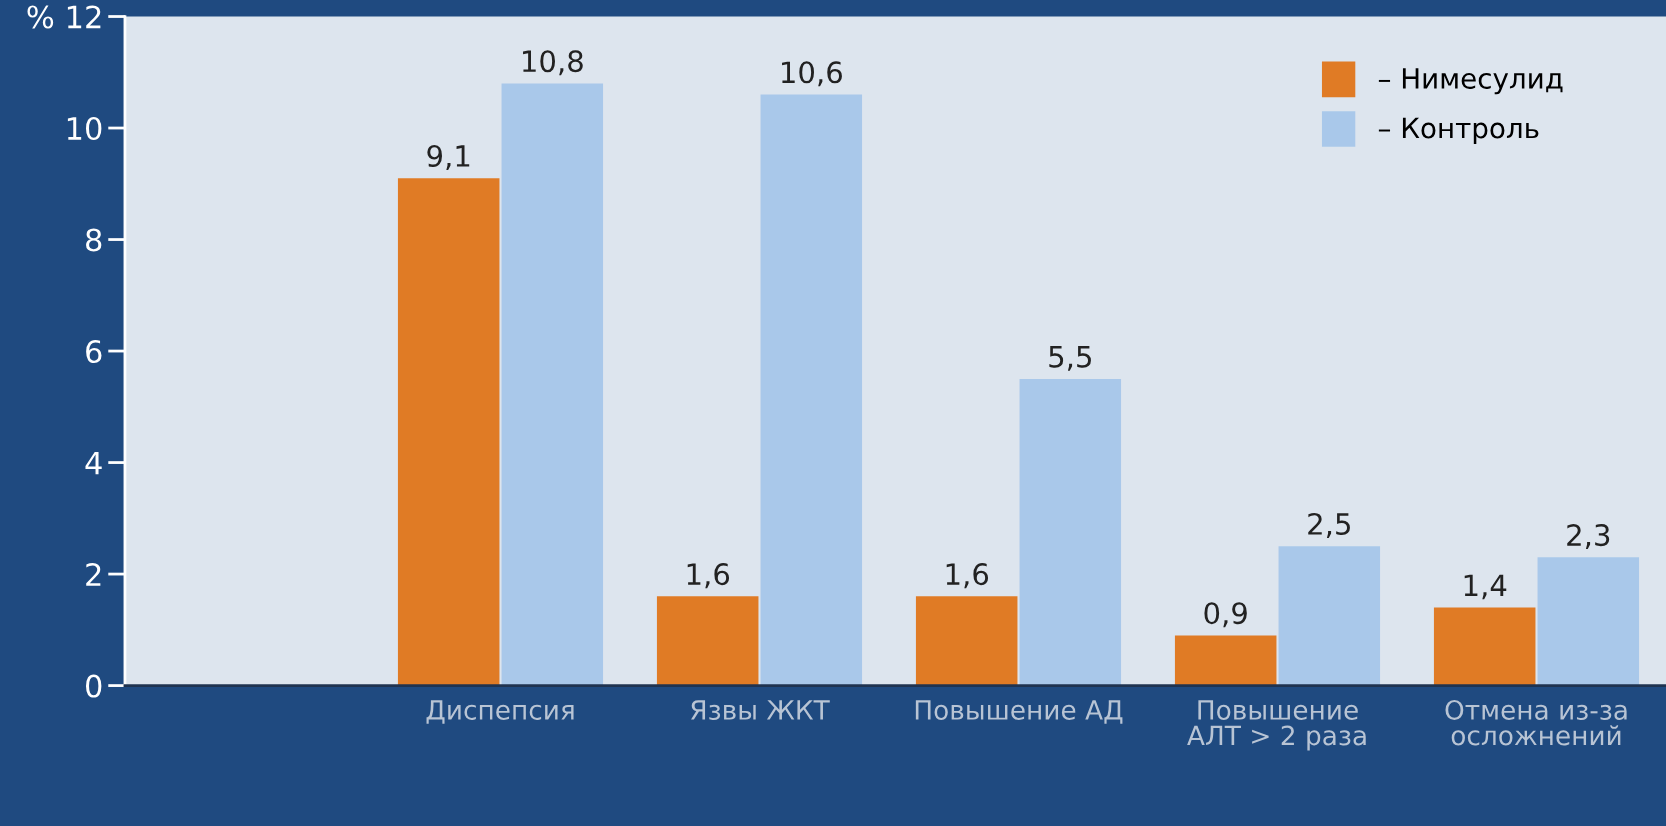 Image resolution: width=1666 pixels, height=826 pixels. What do you see at coordinates (448, 157) in the screenshot?
I see `data-label: 9,1` at bounding box center [448, 157].